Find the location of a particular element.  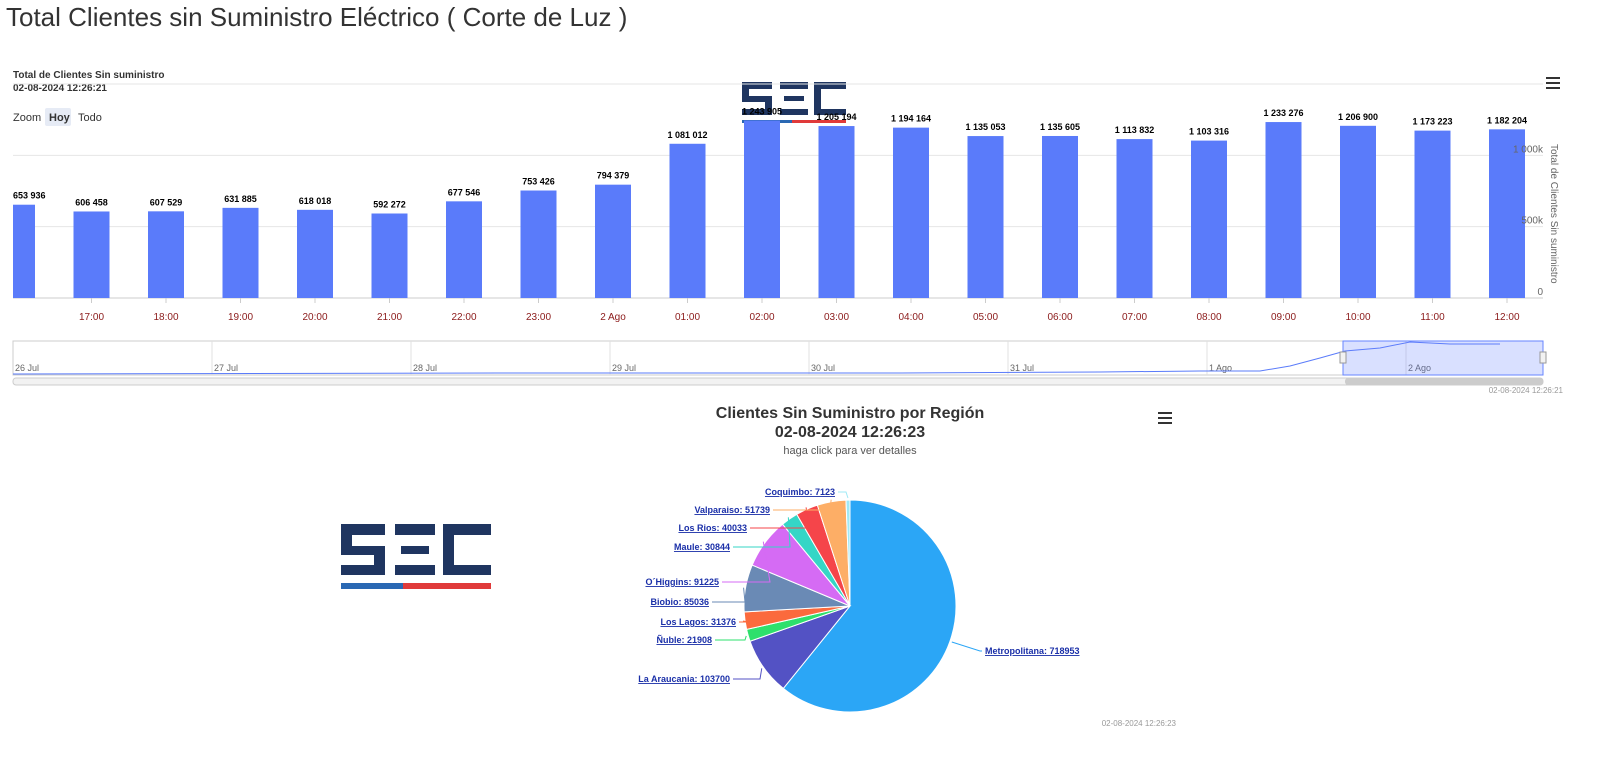

navigator-selection is located at coordinates (1443, 358).